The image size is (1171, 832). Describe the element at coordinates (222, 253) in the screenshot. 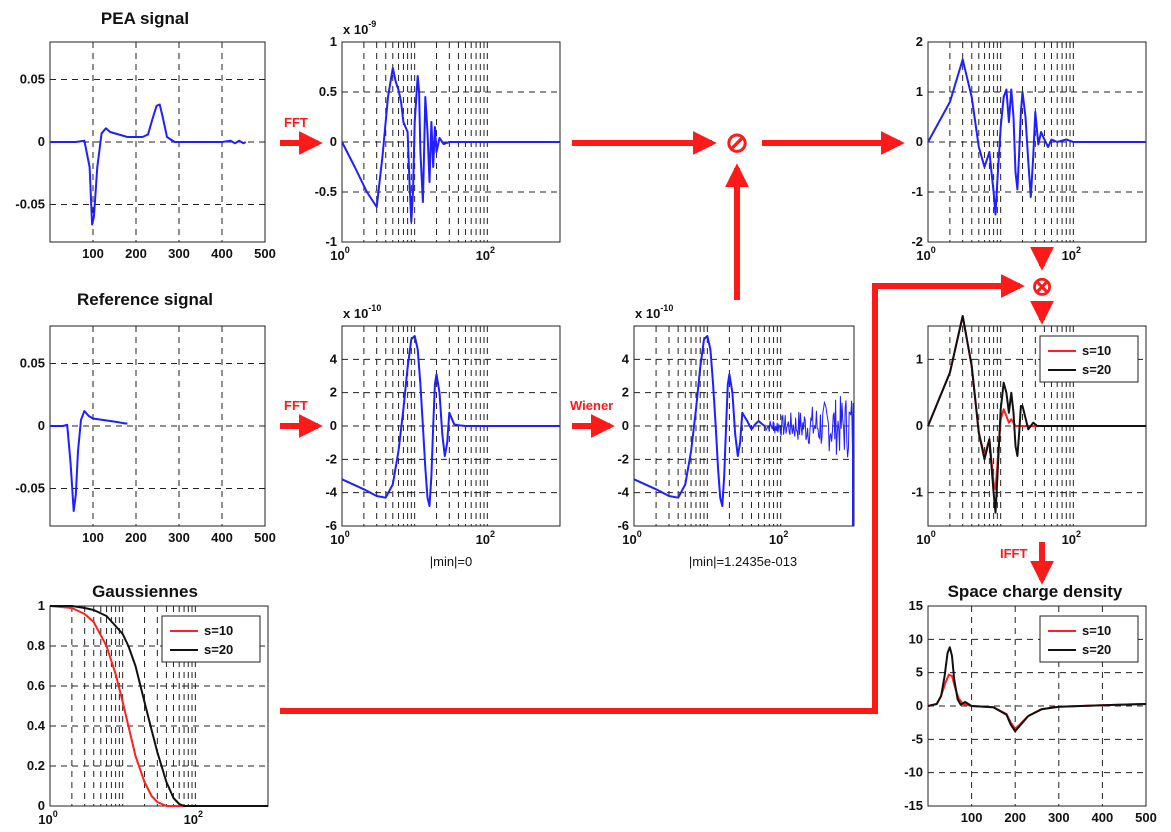

I see `pea-signal-x-tick: 400` at that location.